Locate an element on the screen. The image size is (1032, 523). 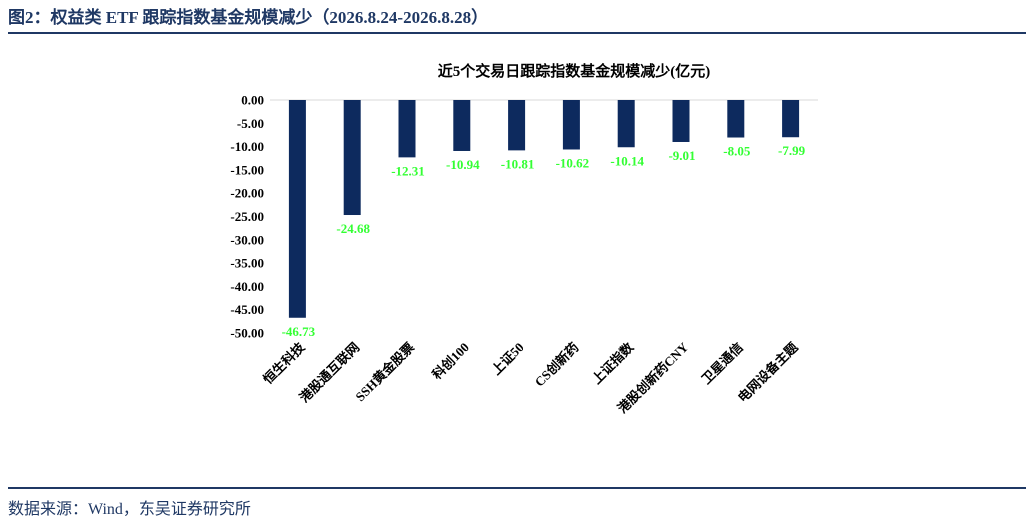
y-tick-label: -30.00 is located at coordinates (247, 239).